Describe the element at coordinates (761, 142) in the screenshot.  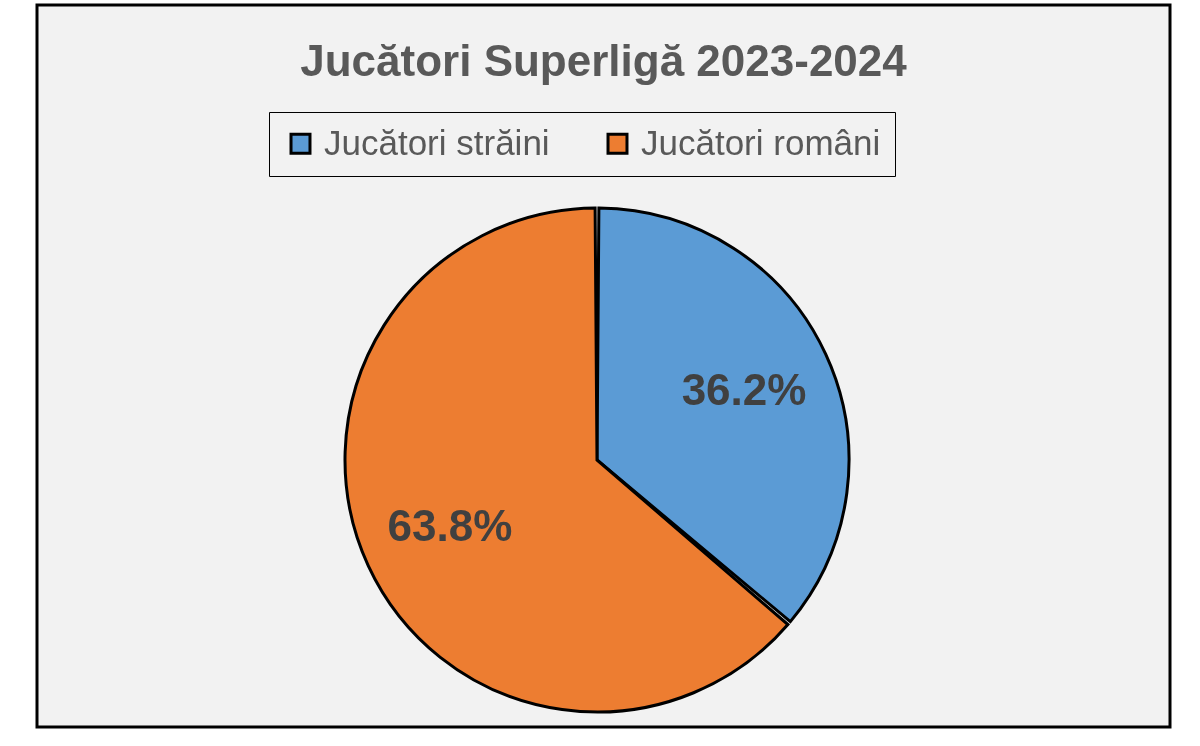
I see `legend-label: Jucători români` at that location.